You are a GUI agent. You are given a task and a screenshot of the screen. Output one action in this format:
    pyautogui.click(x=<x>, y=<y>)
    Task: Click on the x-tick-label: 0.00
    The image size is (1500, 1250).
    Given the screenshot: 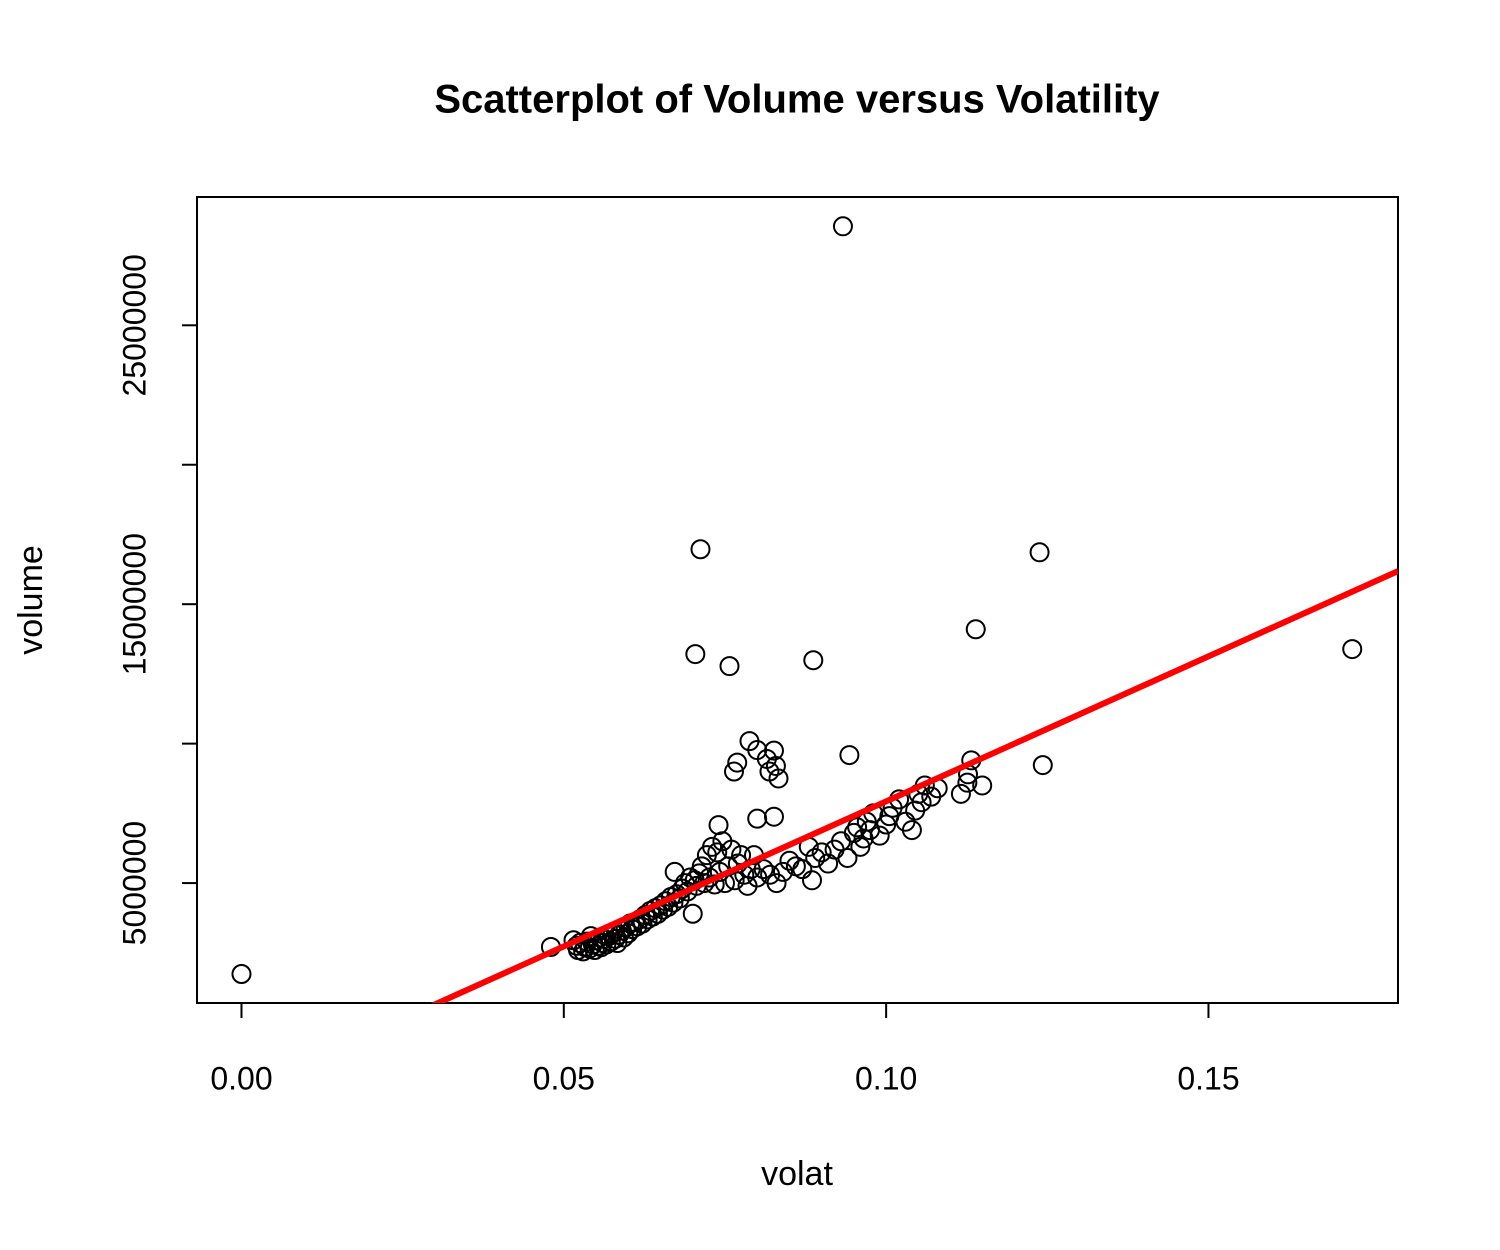 What is the action you would take?
    pyautogui.click(x=241, y=1078)
    